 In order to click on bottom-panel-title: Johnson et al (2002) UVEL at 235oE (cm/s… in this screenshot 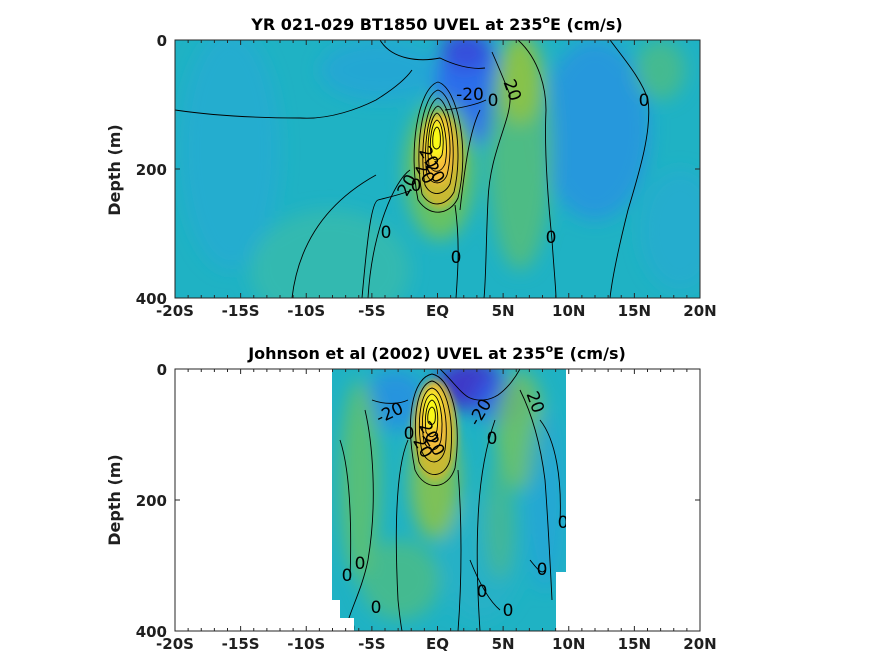, I will do `click(436, 352)`.